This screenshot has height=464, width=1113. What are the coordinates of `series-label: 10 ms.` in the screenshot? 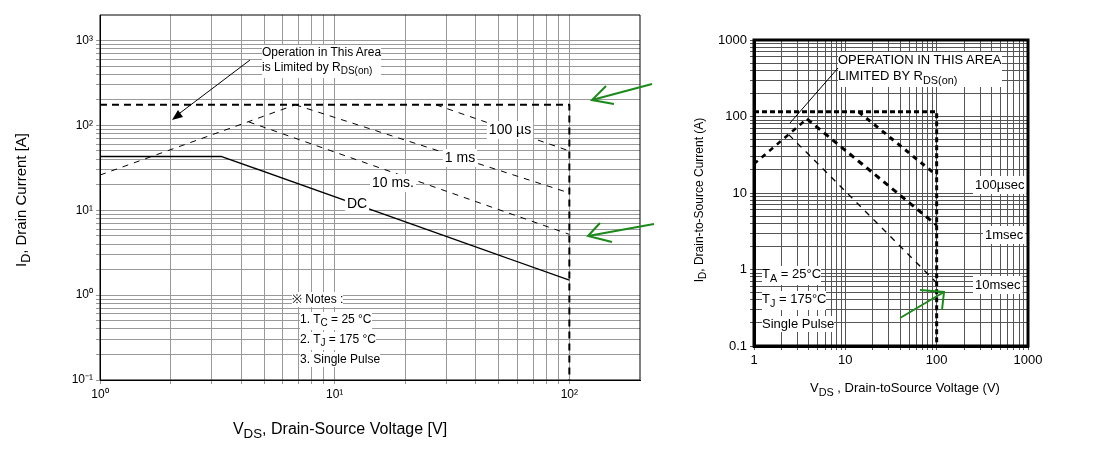 It's located at (393, 181).